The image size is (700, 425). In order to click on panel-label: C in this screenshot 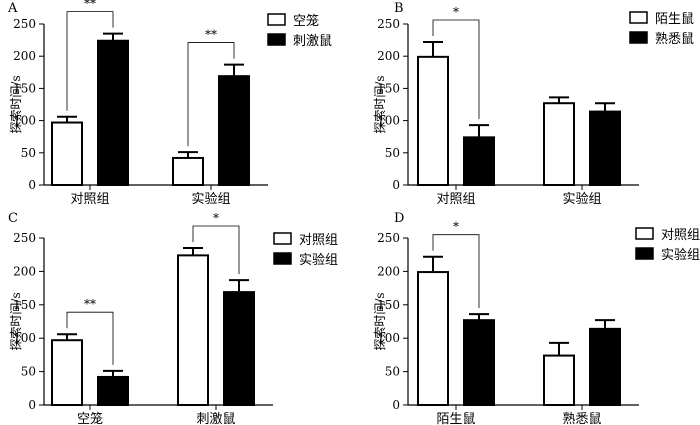, I will do `click(13, 218)`.